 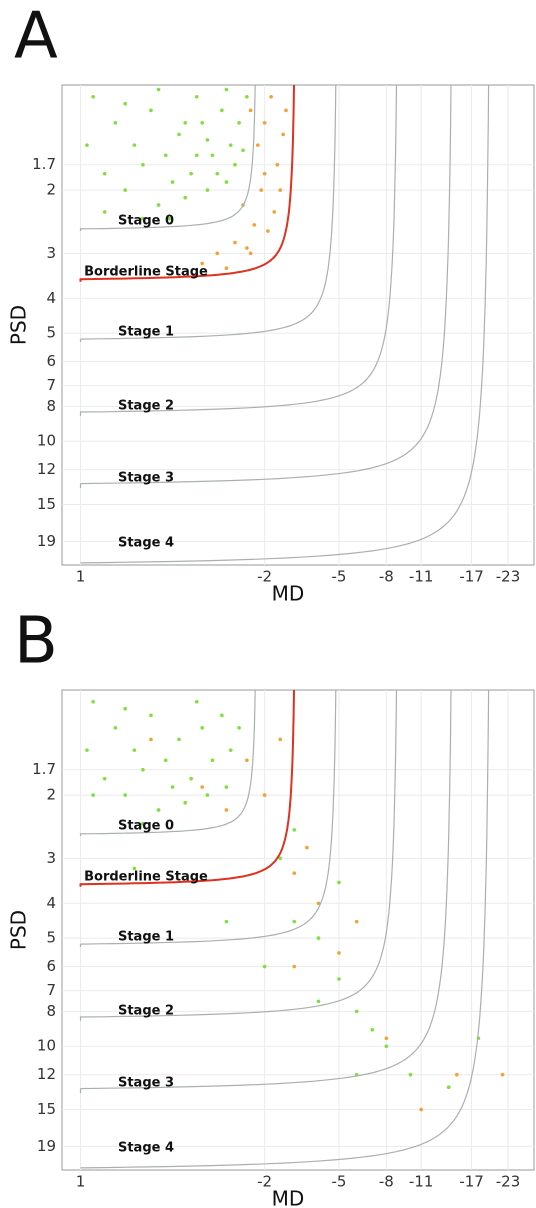 I want to click on x-tick-label: -17, so click(x=471, y=1182).